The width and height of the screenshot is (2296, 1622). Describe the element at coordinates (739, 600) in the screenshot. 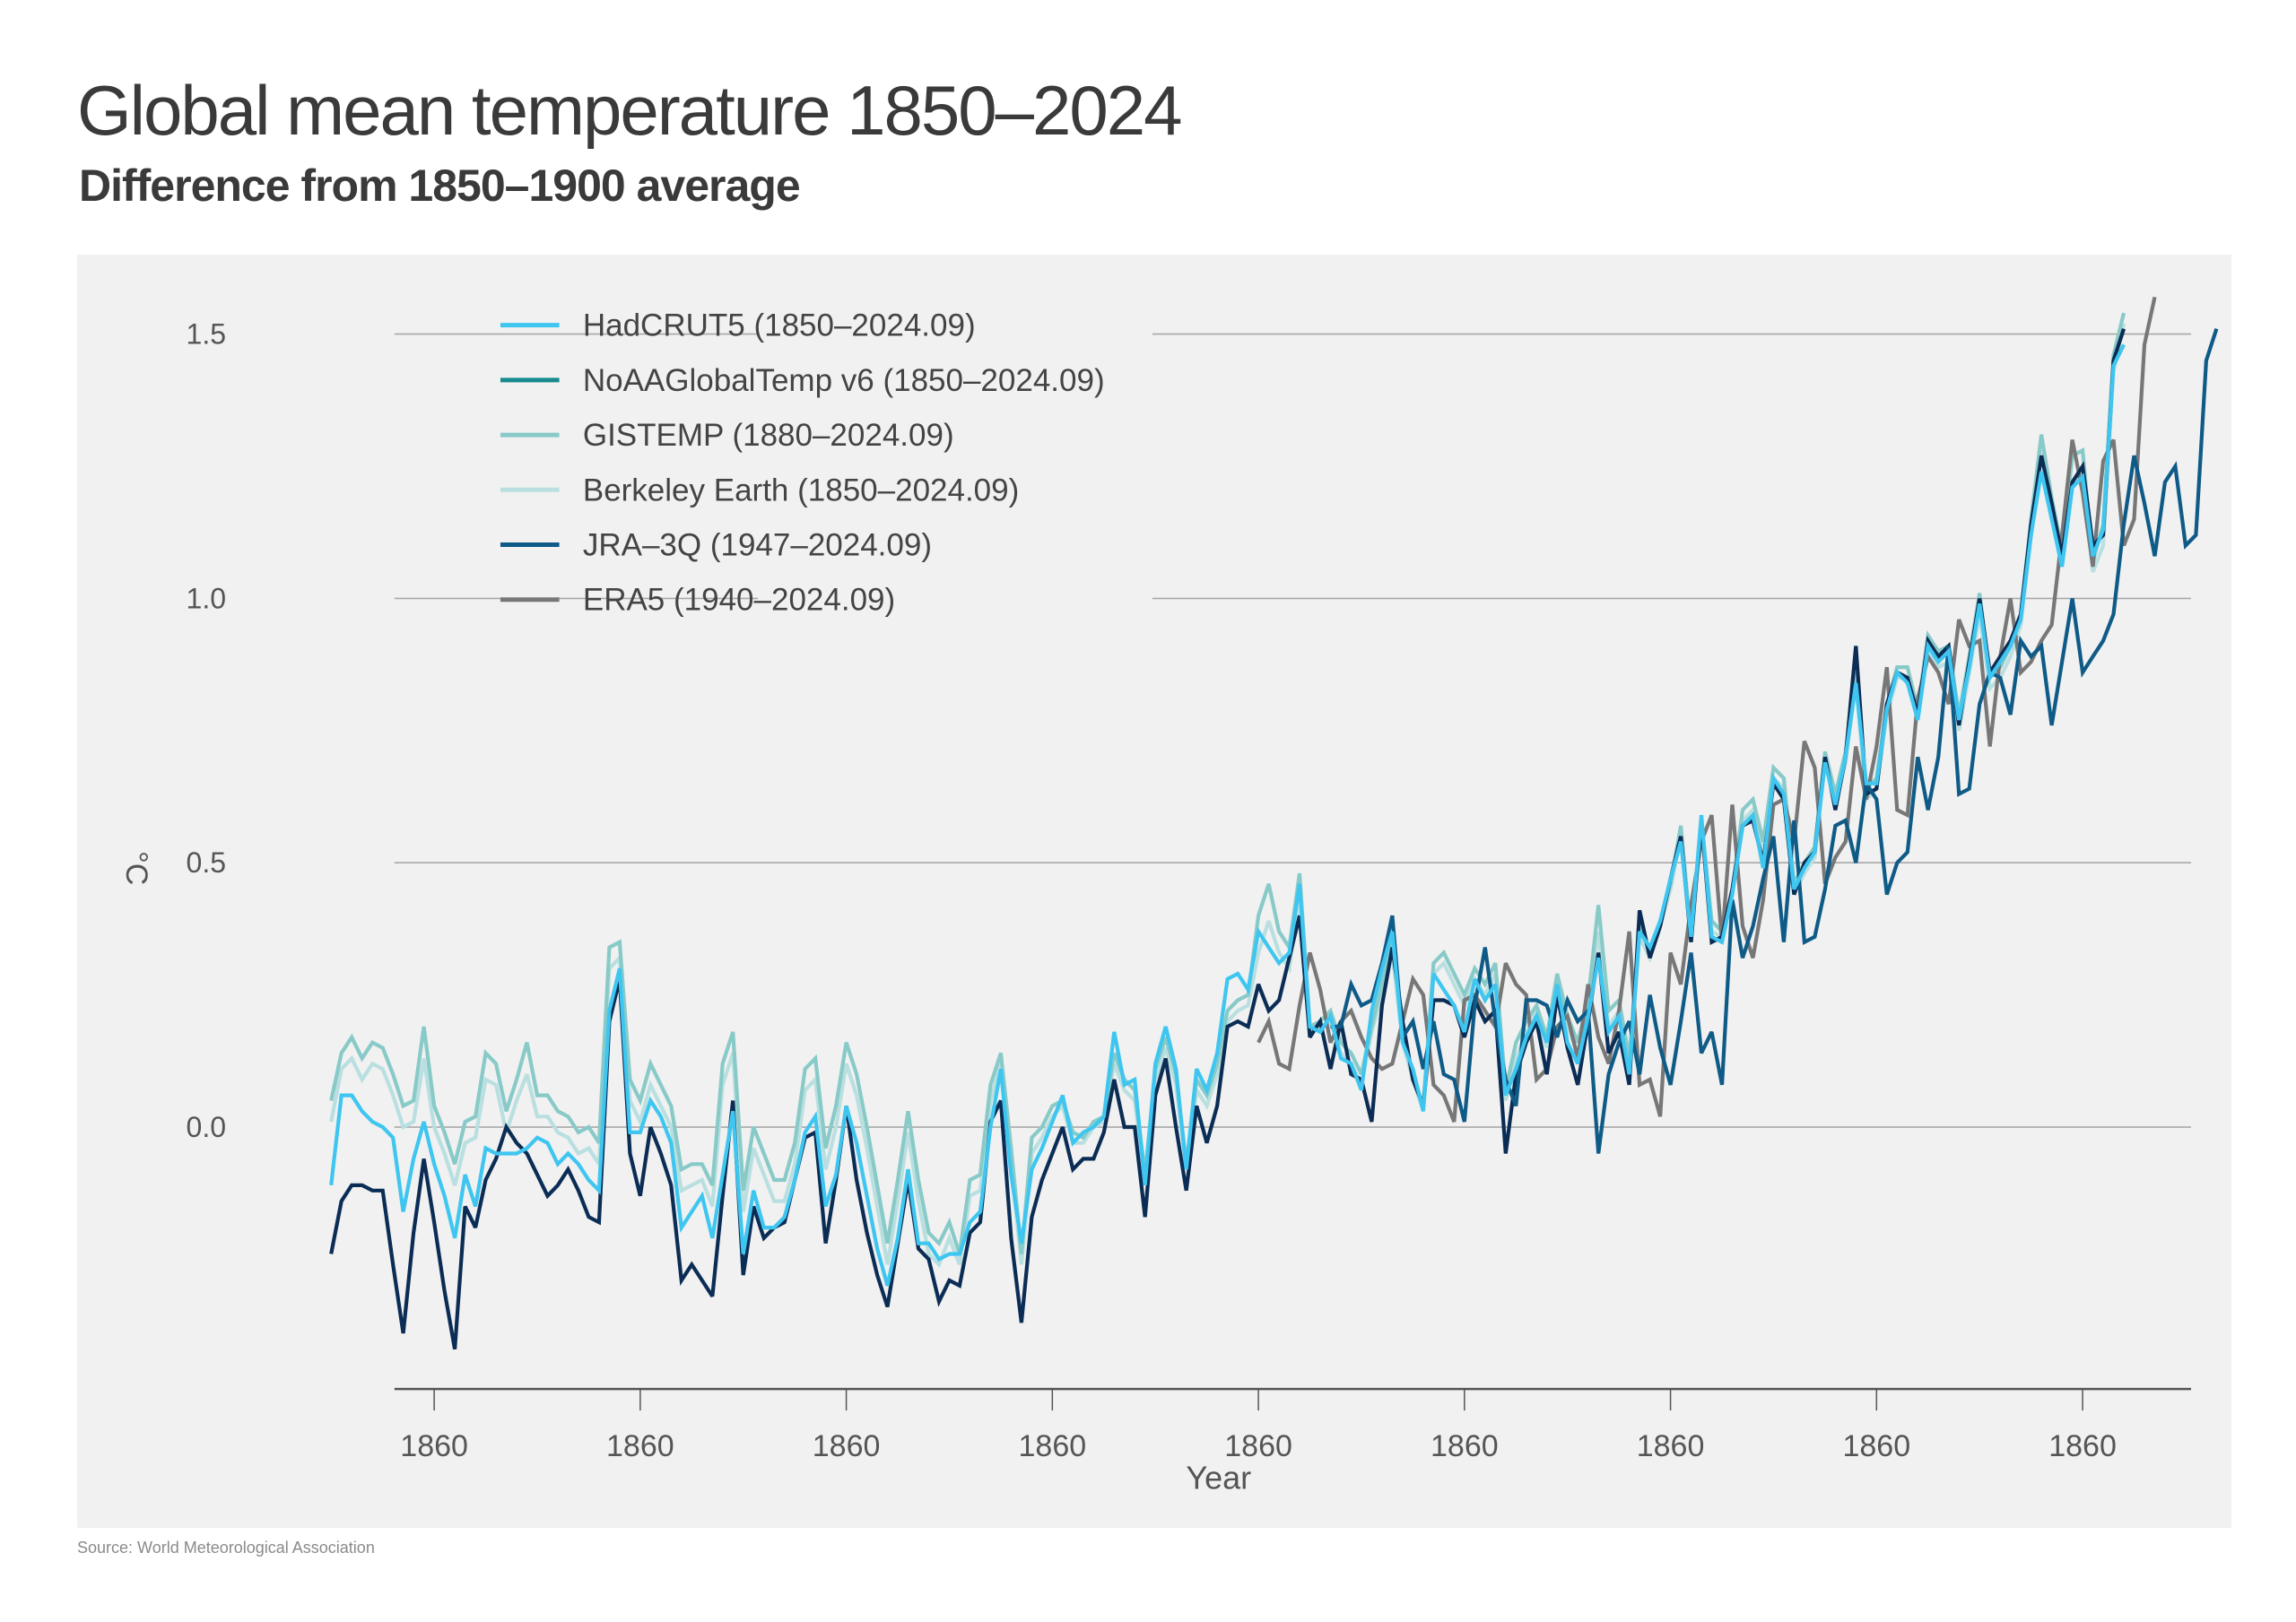

I see `legend-label: ERA5 (1940–2024.09)` at that location.